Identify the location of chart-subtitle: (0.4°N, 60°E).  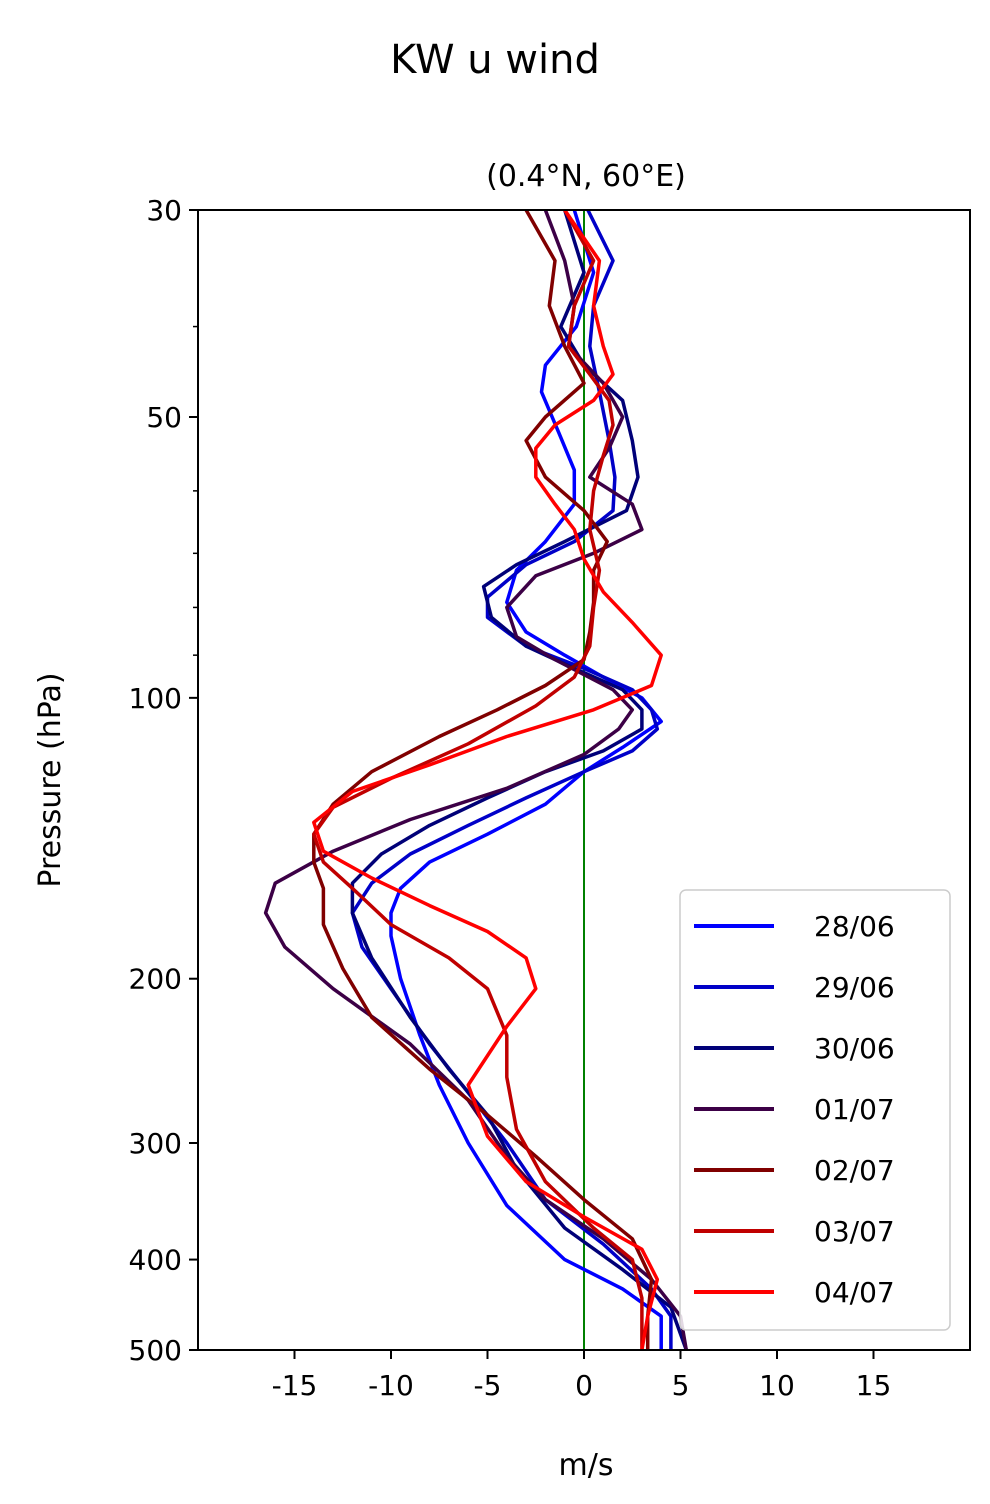
(586, 176).